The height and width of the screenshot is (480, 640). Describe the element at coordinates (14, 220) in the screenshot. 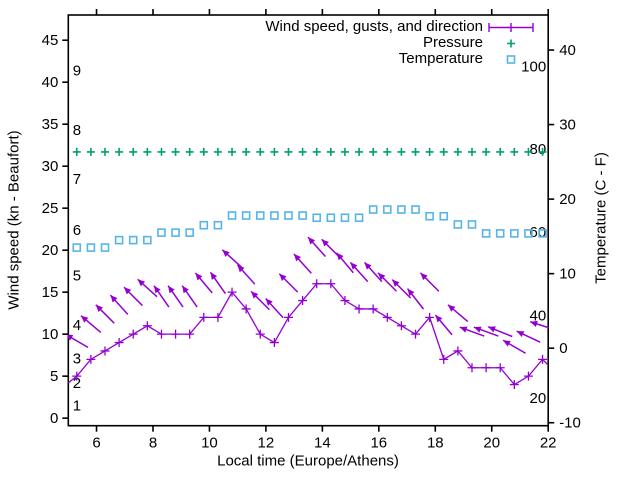

I see `y-axis-label-left: Wind speed (kn - Beaufort)` at that location.